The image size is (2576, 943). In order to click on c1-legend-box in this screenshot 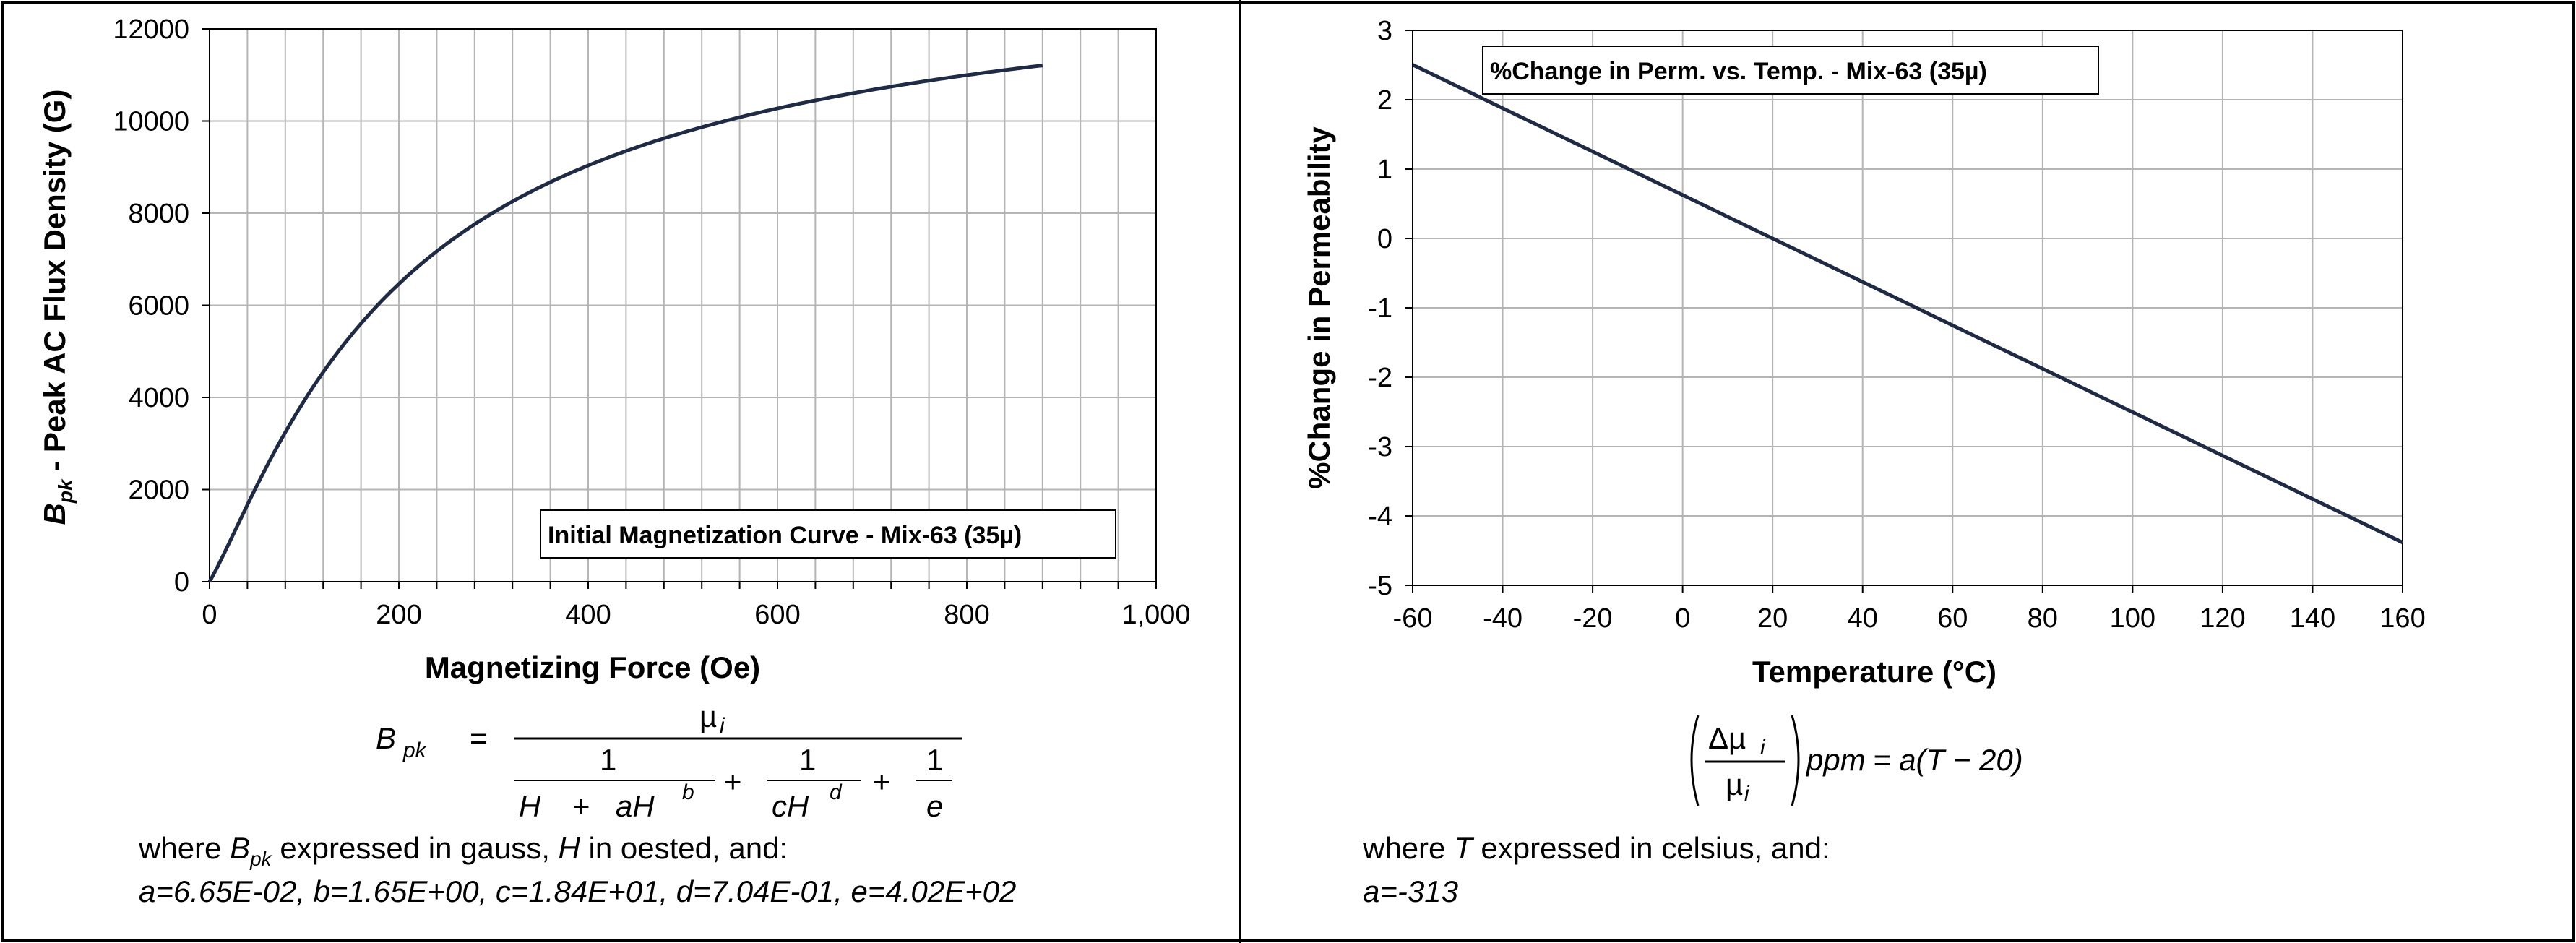, I will do `click(828, 534)`.